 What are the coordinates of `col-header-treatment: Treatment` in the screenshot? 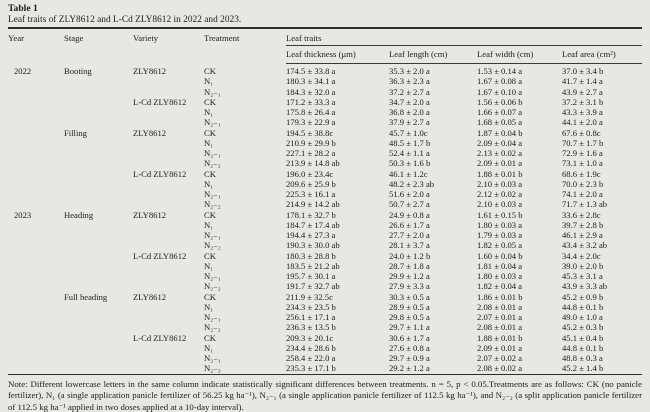 It's located at (222, 38).